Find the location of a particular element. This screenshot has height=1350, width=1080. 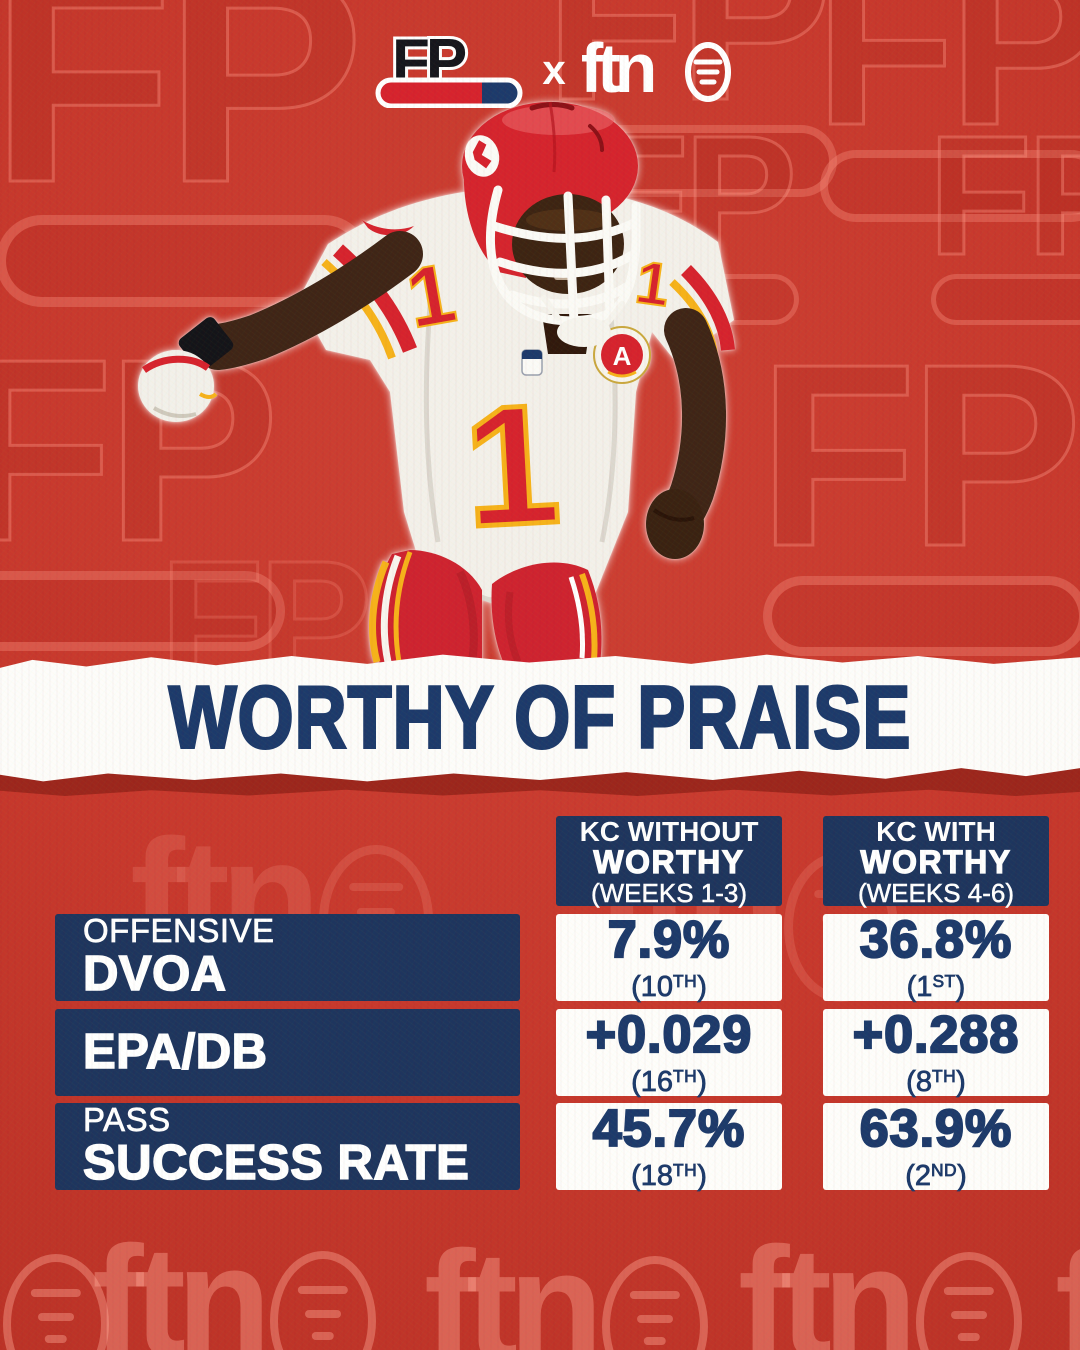

collab-x: x is located at coordinates (554, 69).